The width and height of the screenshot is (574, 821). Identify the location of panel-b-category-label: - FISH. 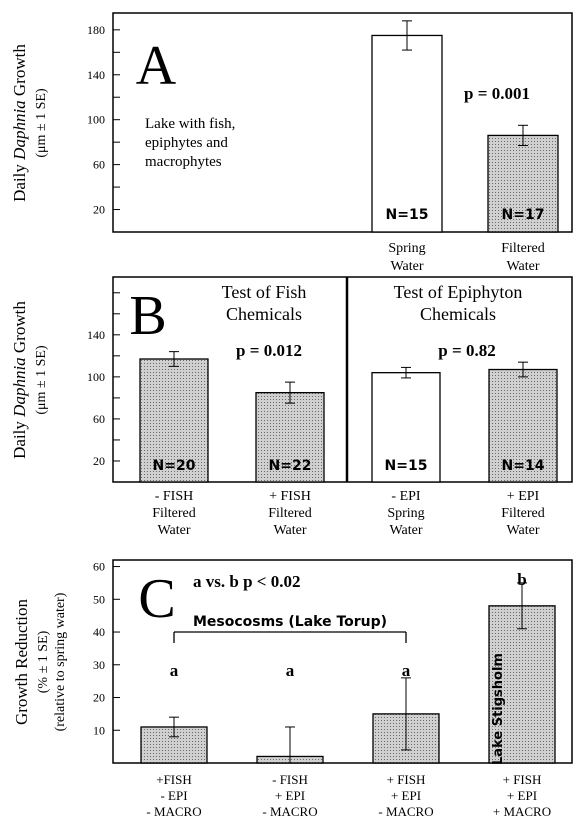
(174, 496).